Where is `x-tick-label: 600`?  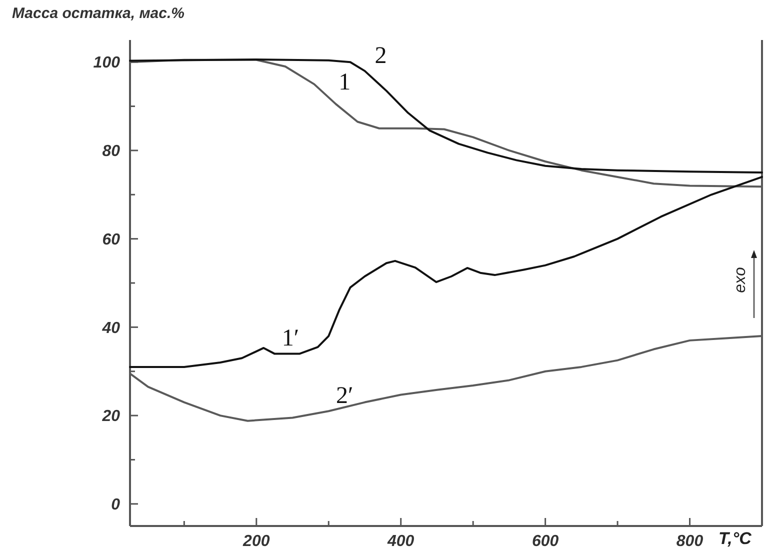
x-tick-label: 600 is located at coordinates (545, 541).